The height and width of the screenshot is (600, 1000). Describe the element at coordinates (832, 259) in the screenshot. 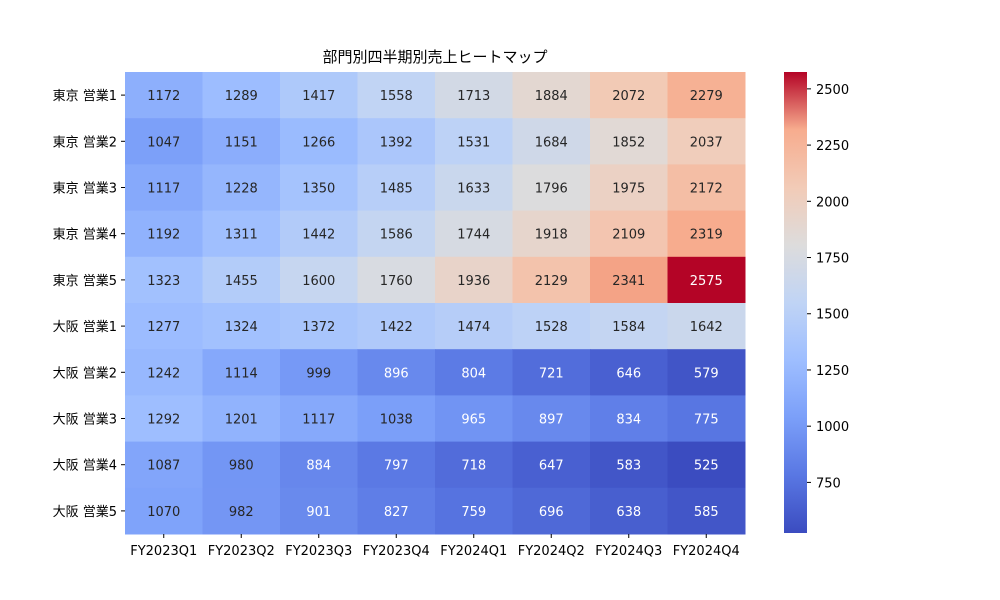

I see `colorbar-tick-label: 1750` at that location.